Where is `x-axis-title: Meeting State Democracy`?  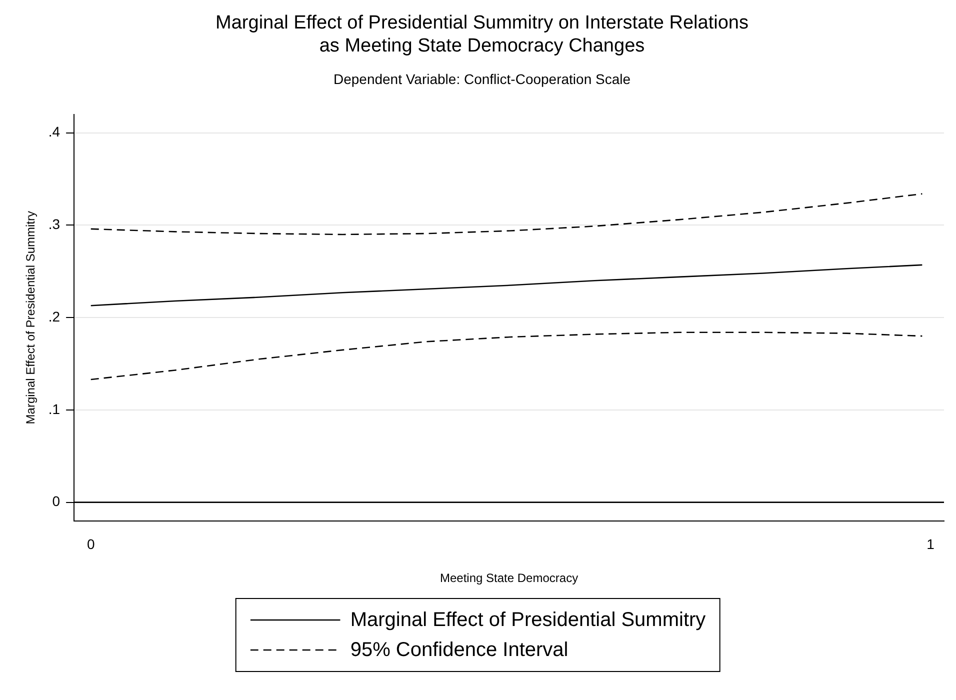
x-axis-title: Meeting State Democracy is located at coordinates (509, 578).